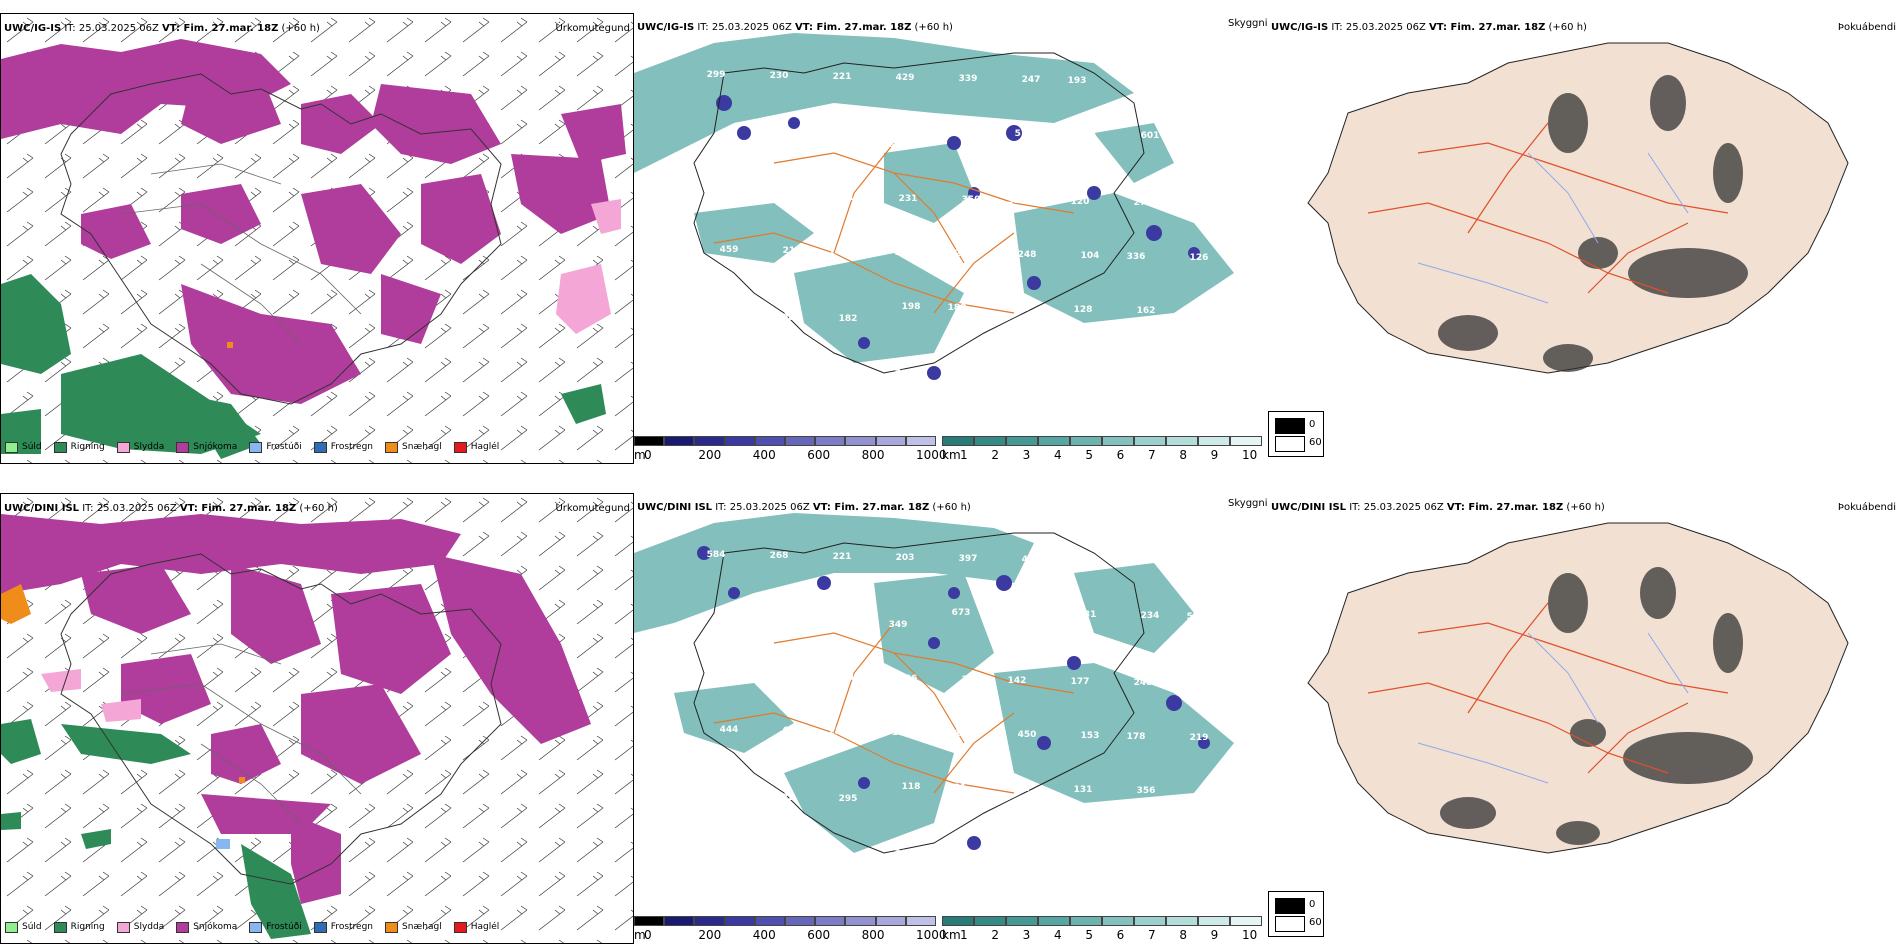 Image resolution: width=1900 pixels, height=950 pixels. What do you see at coordinates (722, 317) in the screenshot?
I see `peak-height-label: 222` at bounding box center [722, 317].